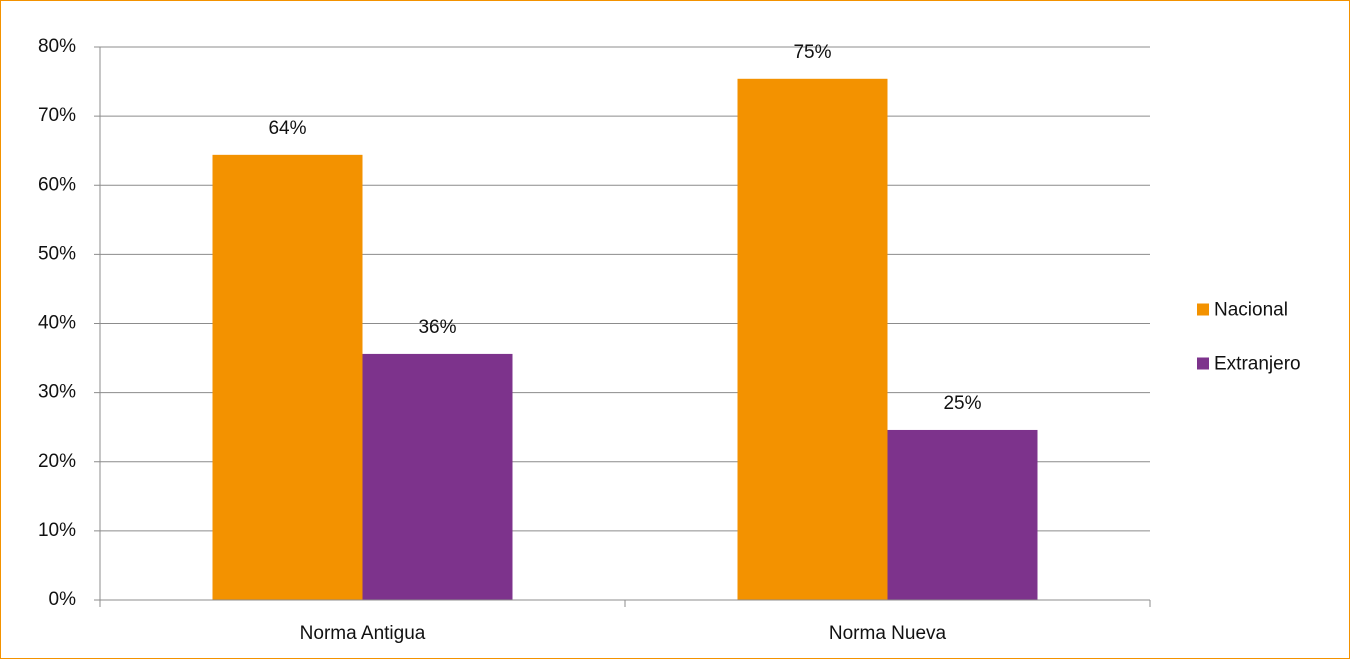 This screenshot has width=1350, height=659. I want to click on data-label: 25%, so click(962, 403).